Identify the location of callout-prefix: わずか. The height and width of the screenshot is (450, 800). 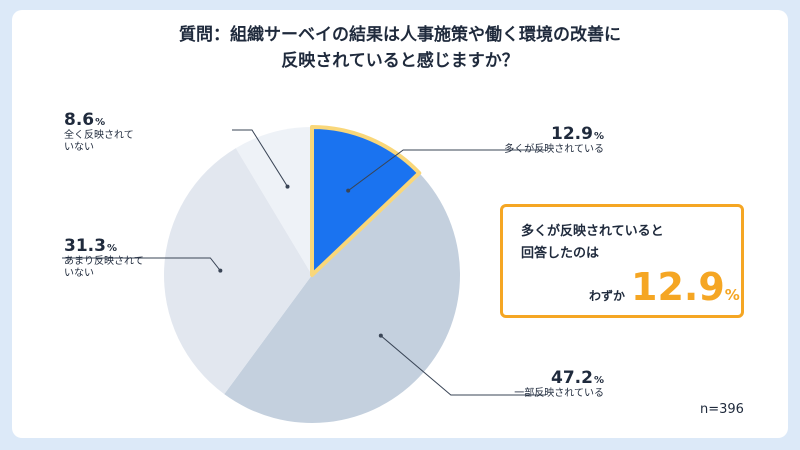
(607, 296).